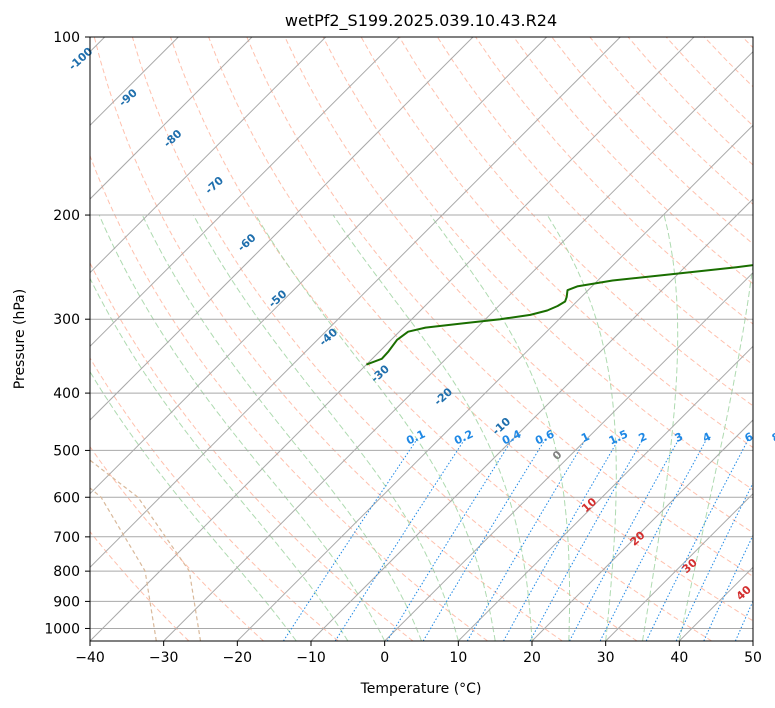 This screenshot has width=775, height=708. Describe the element at coordinates (90, 658) in the screenshot. I see `x-tick-label: −40` at that location.